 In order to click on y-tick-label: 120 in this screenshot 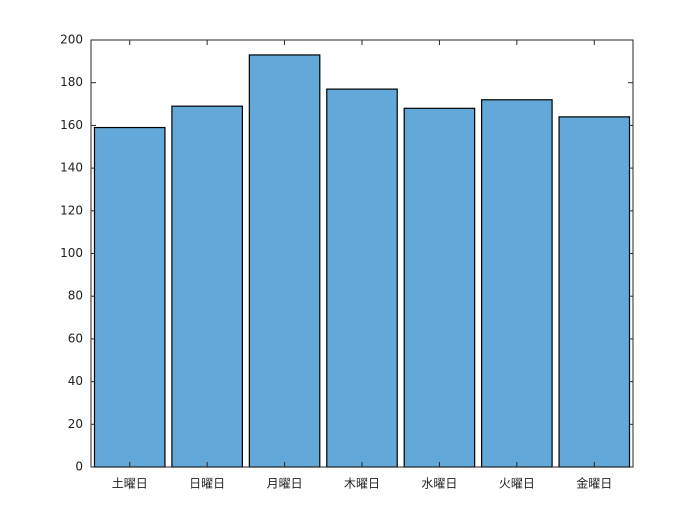, I will do `click(71, 210)`.